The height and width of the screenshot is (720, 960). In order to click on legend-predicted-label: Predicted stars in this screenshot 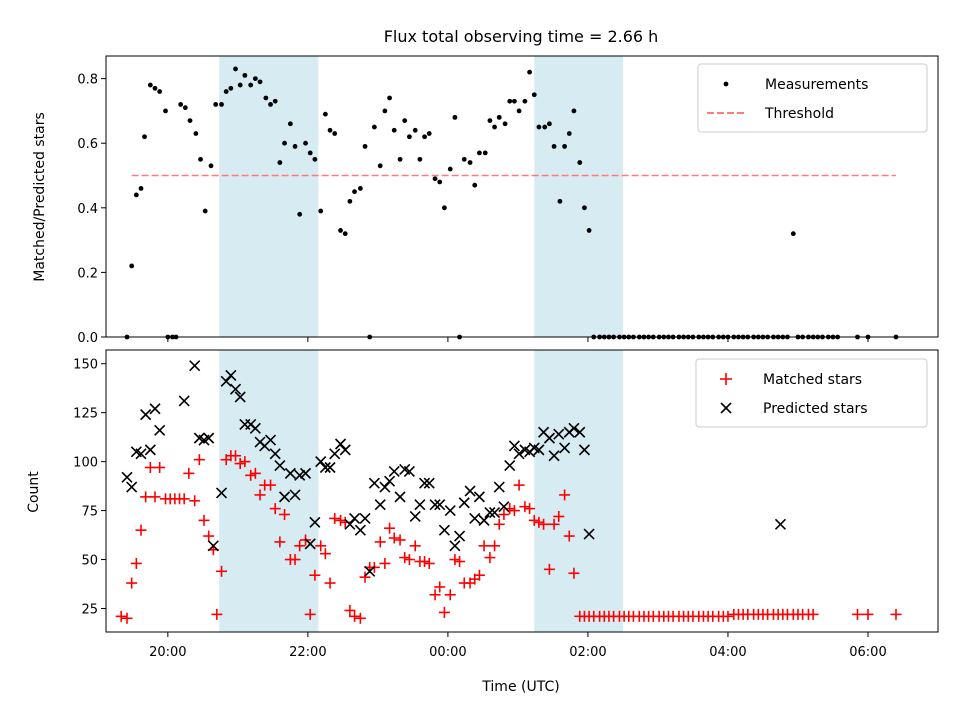, I will do `click(815, 409)`.